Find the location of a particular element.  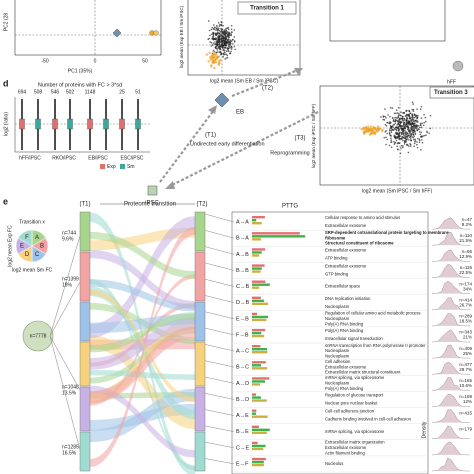

axis-label: log2 mean (Sm EB / Sm iPSC) is located at coordinates (244, 81).